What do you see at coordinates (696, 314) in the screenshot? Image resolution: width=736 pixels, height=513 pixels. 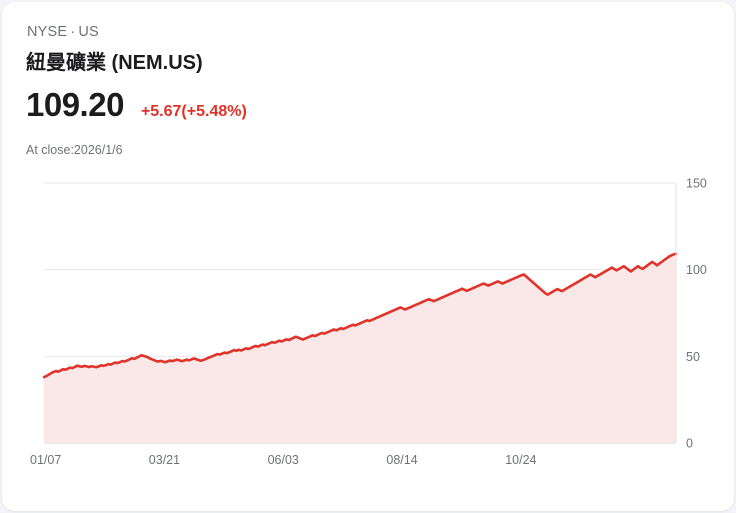 I see `y-axis-labels: 0 50 100 150` at bounding box center [696, 314].